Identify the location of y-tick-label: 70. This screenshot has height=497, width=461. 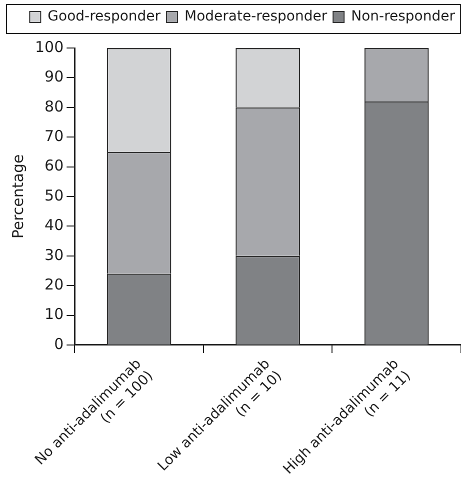
(54, 135).